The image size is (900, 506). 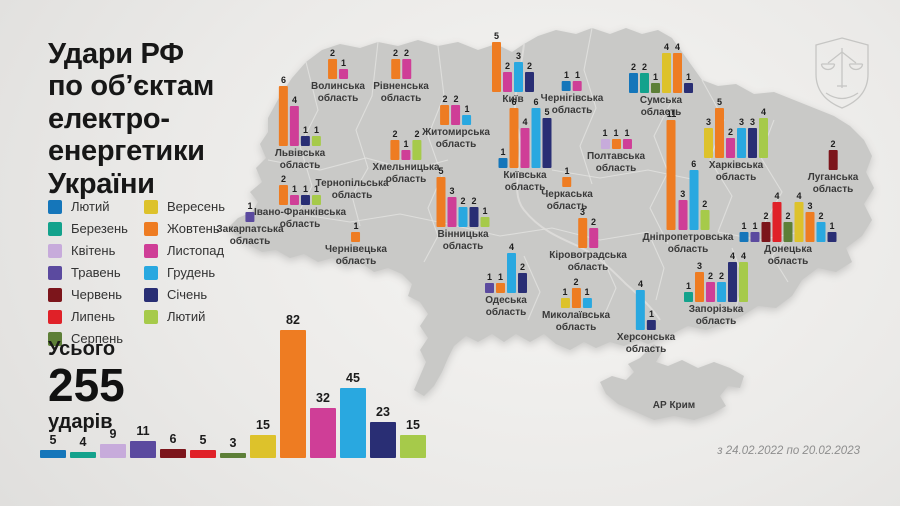 I want to click on region-zhytomyr: 2 2 1 Житомирська область, so click(x=456, y=75).